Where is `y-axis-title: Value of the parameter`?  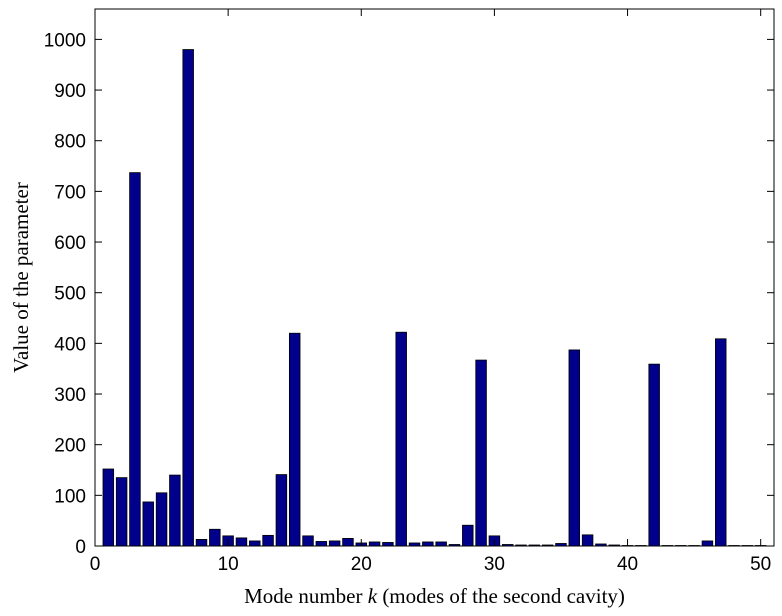
y-axis-title: Value of the parameter is located at coordinates (21, 277).